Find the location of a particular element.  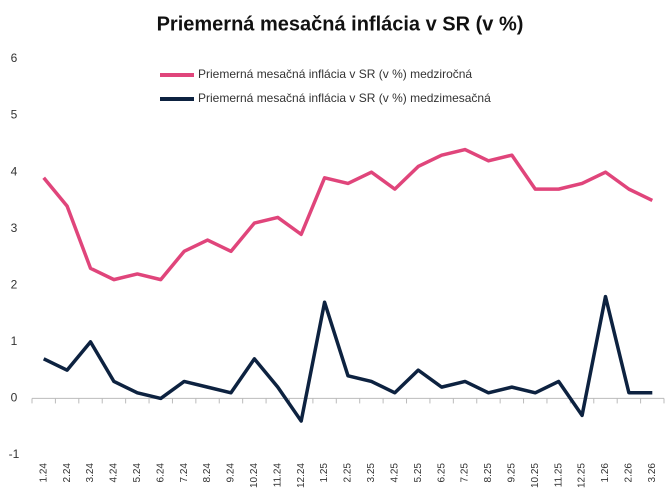

x-tick-label: 11.25 is located at coordinates (558, 475).